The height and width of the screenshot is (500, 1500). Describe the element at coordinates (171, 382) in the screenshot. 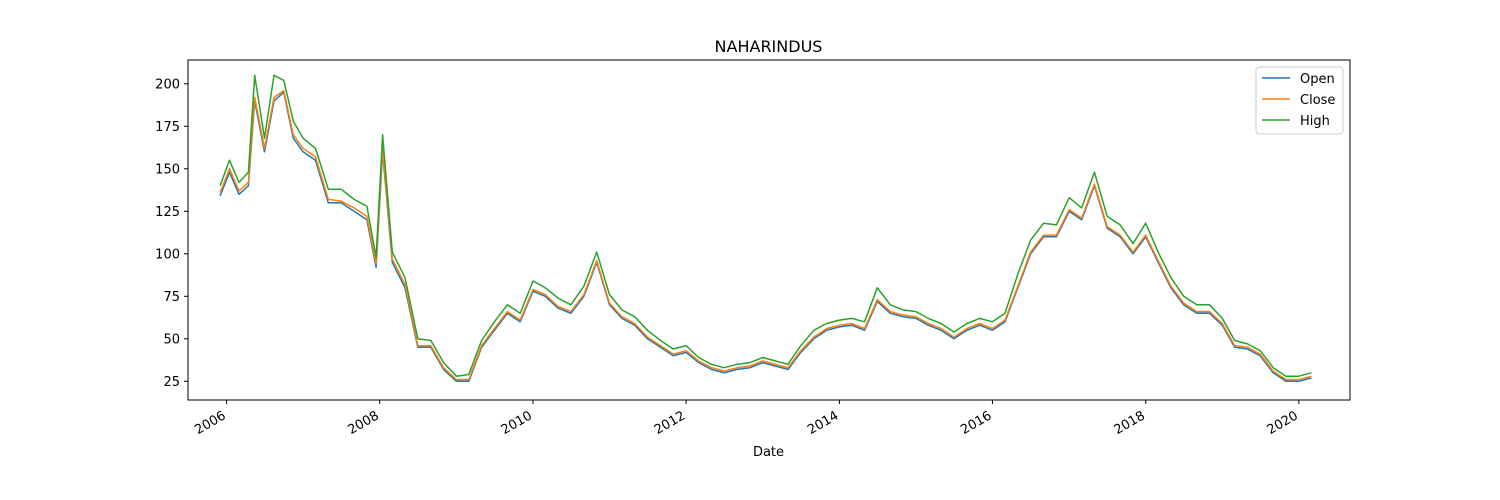

I see `y-tick-label: 25` at that location.